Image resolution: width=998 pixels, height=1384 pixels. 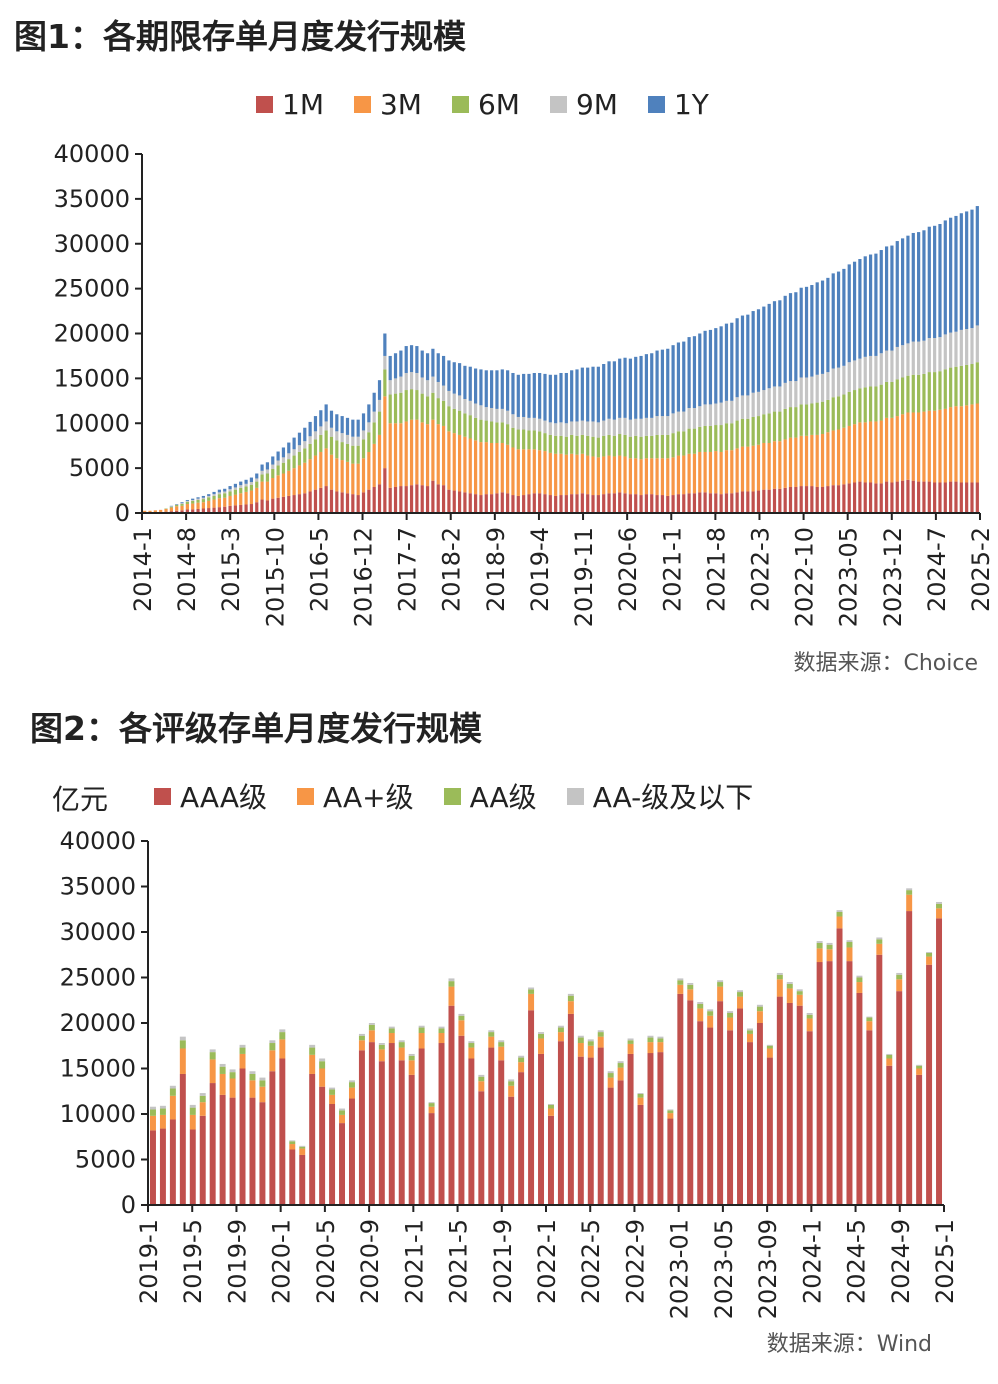 What do you see at coordinates (98, 932) in the screenshot?
I see `figure-2-y-tick-label: 30000` at bounding box center [98, 932].